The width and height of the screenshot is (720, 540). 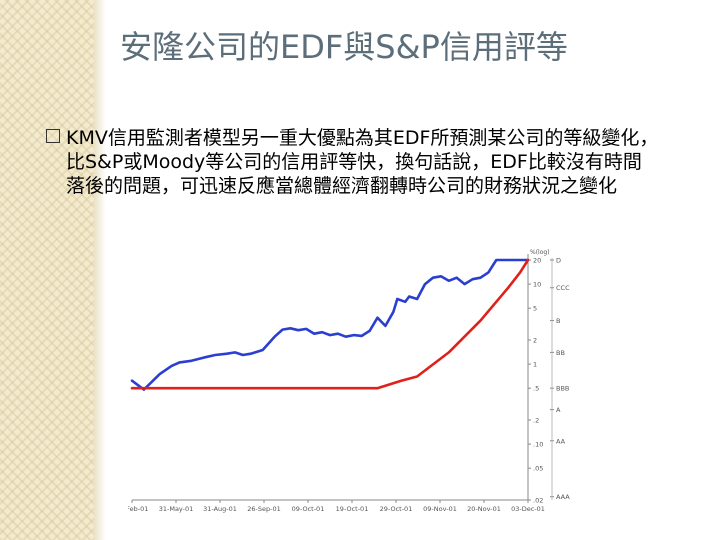 What do you see at coordinates (396, 509) in the screenshot?
I see `x-tick-label: 29-Oct-01` at bounding box center [396, 509].